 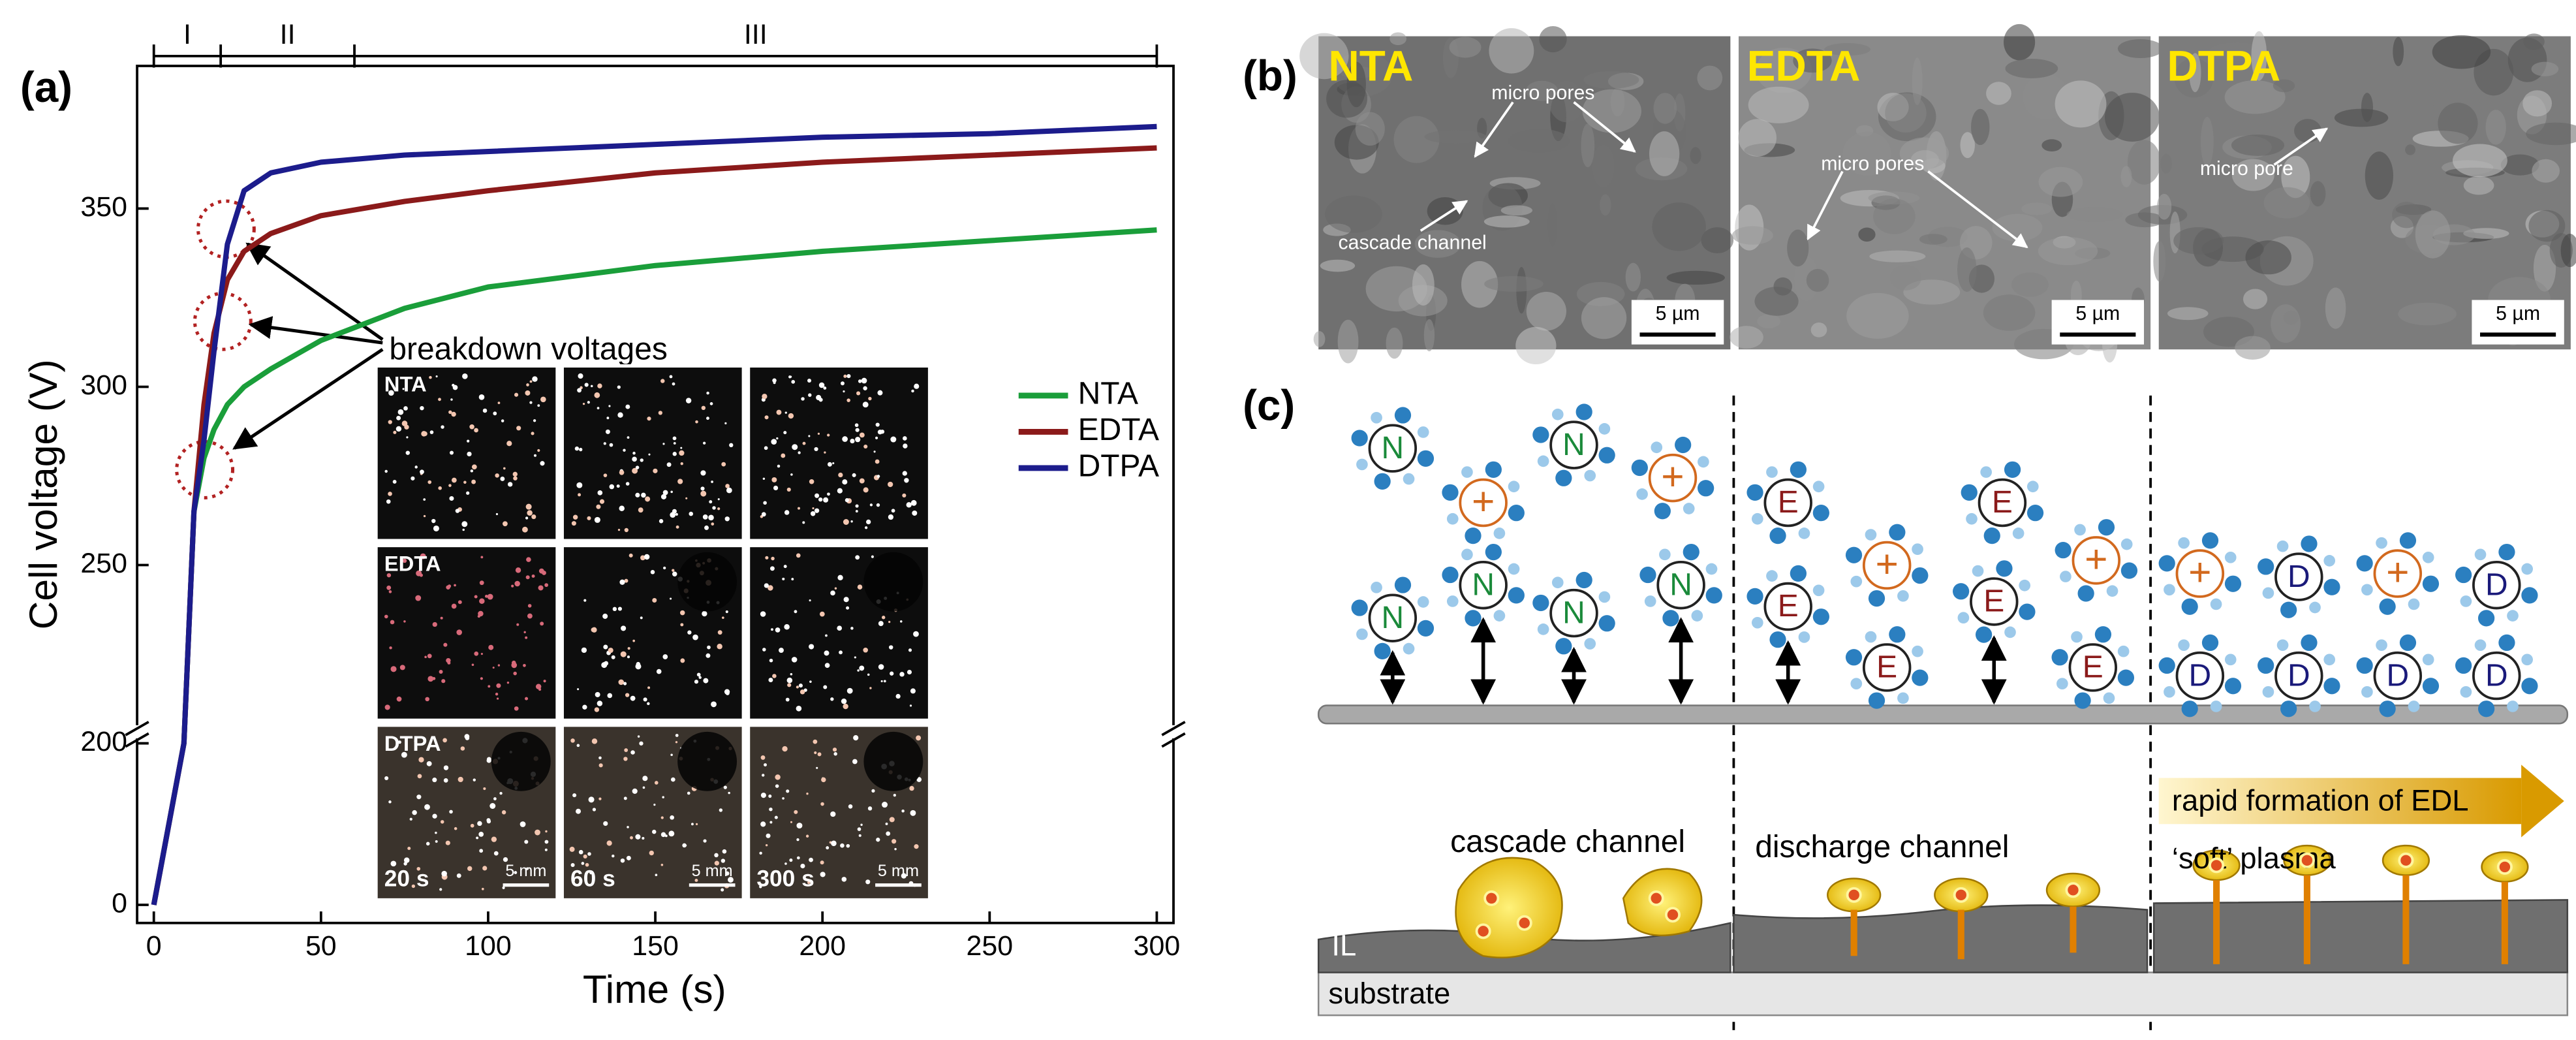 What do you see at coordinates (2246, 169) in the screenshot?
I see `image-annotation: micro pore` at bounding box center [2246, 169].